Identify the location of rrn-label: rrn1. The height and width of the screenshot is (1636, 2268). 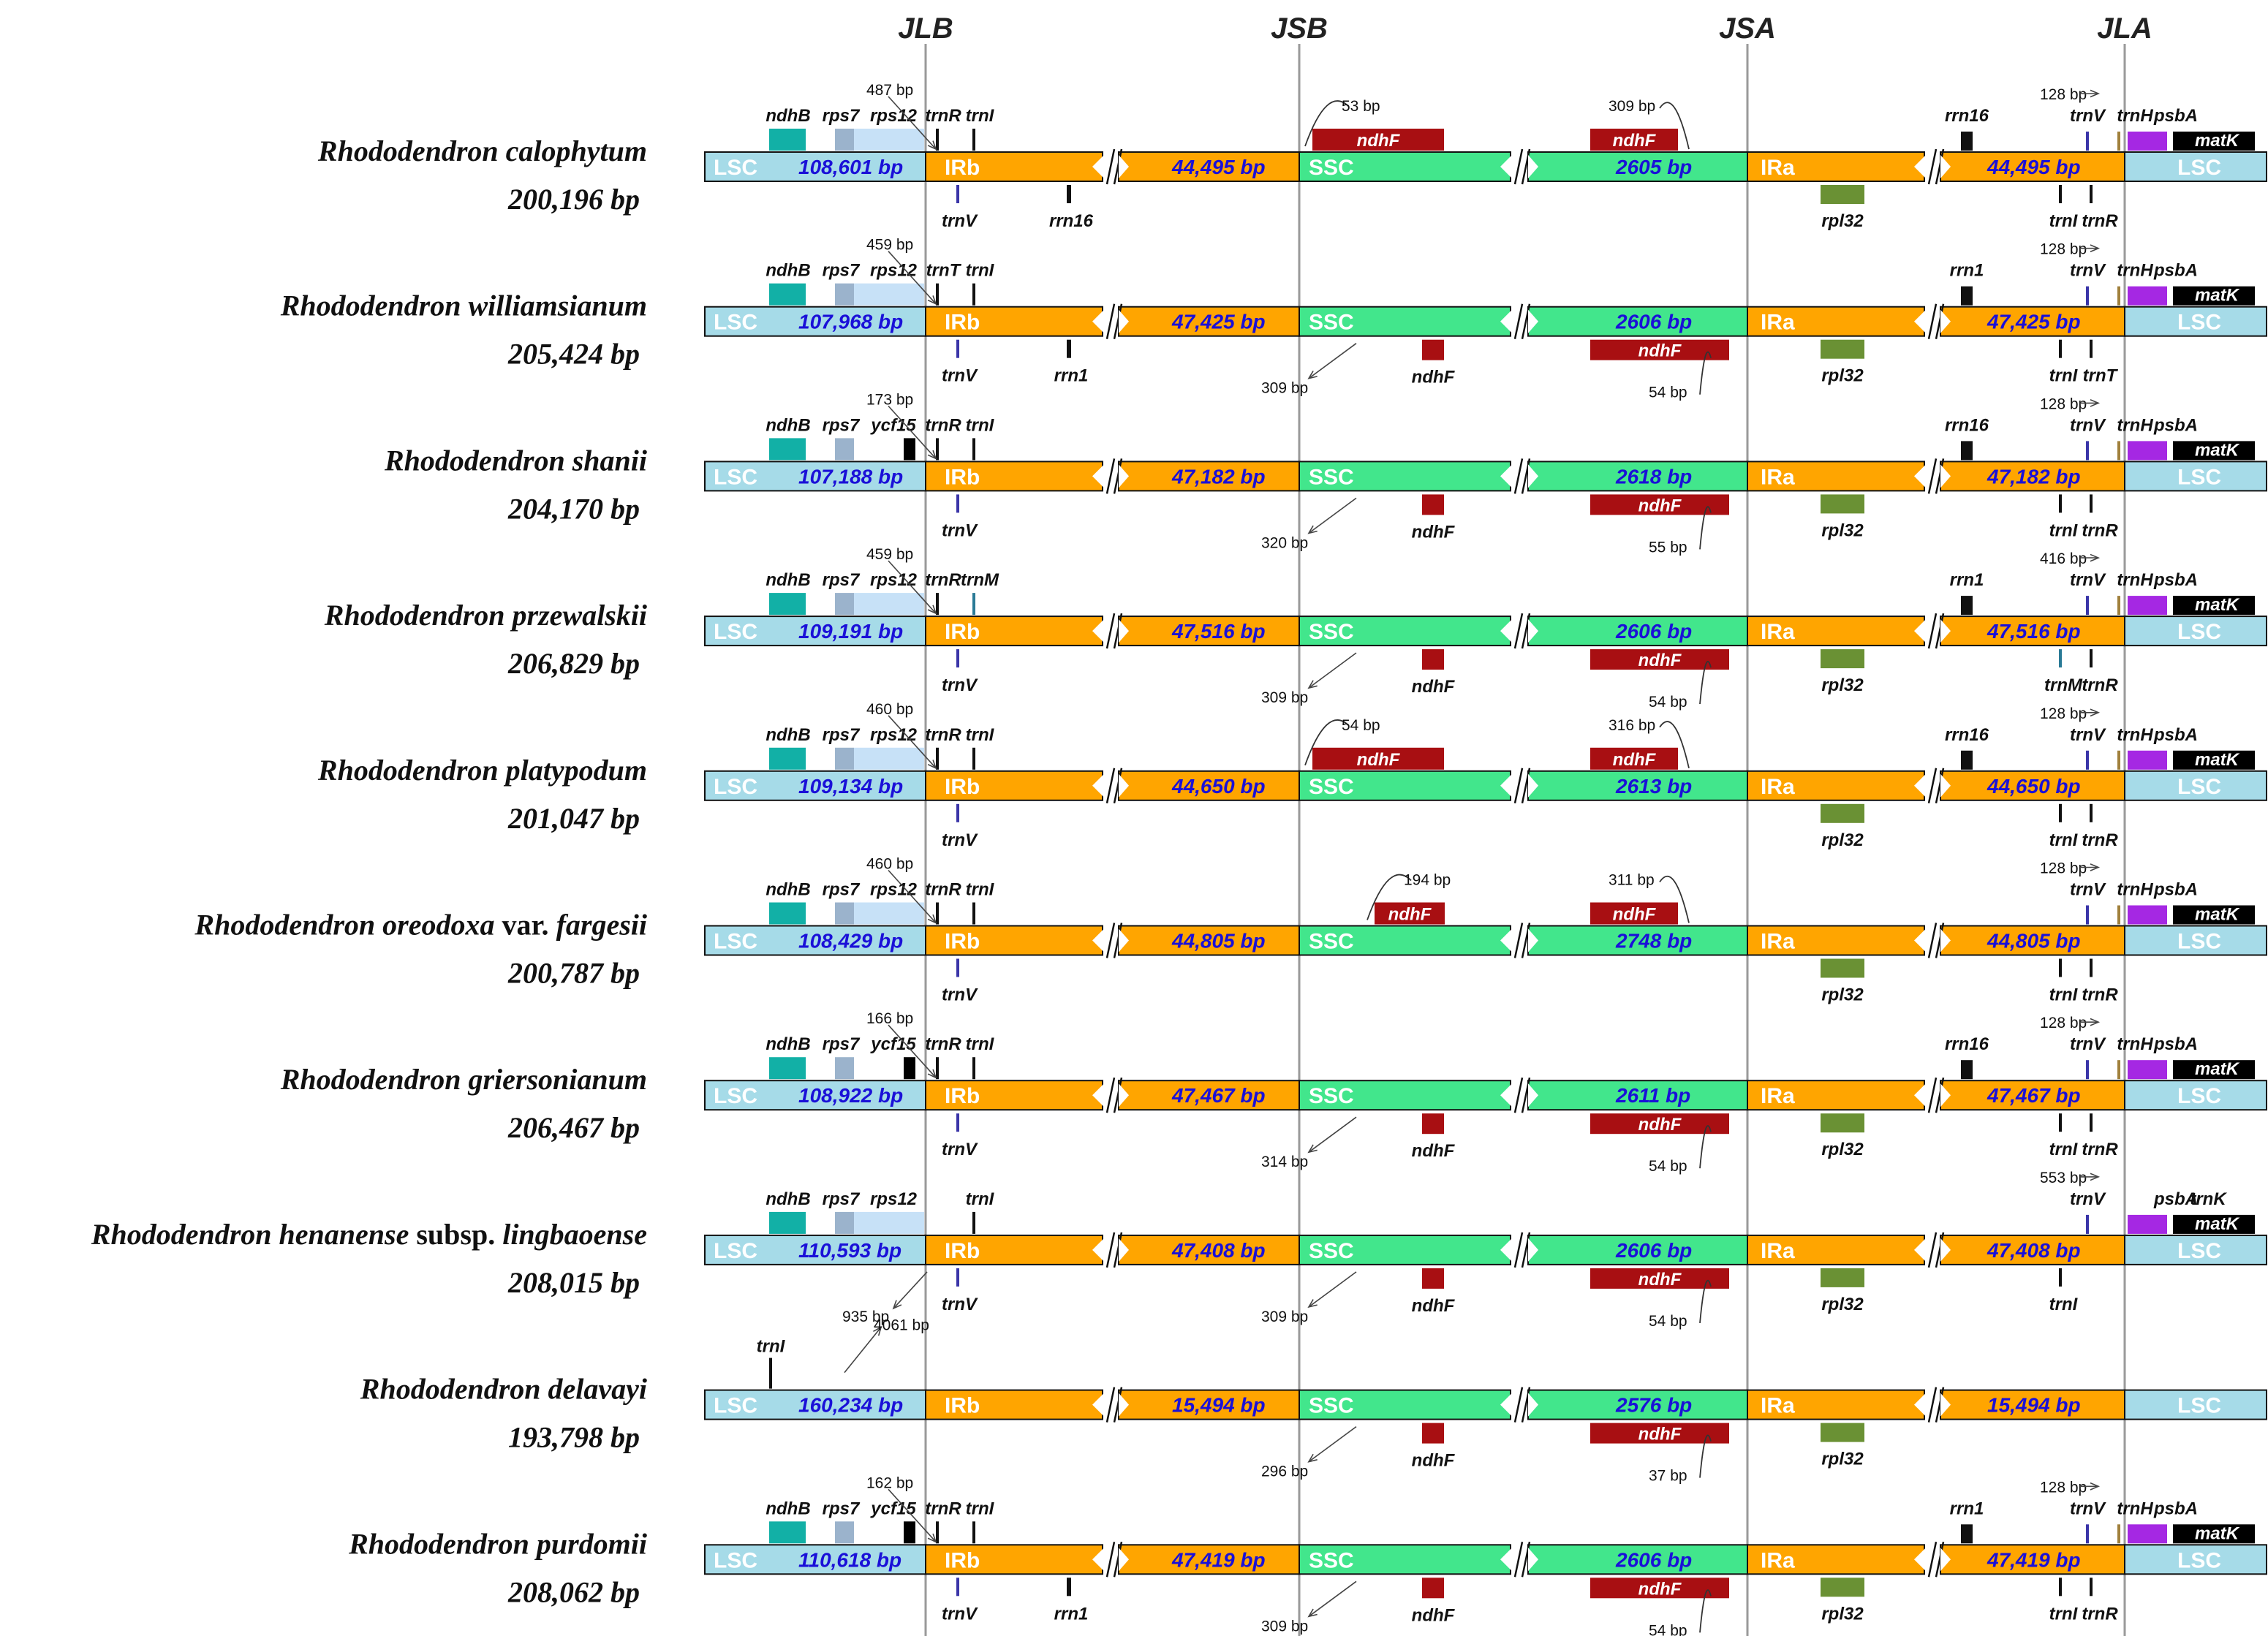
(1071, 1614).